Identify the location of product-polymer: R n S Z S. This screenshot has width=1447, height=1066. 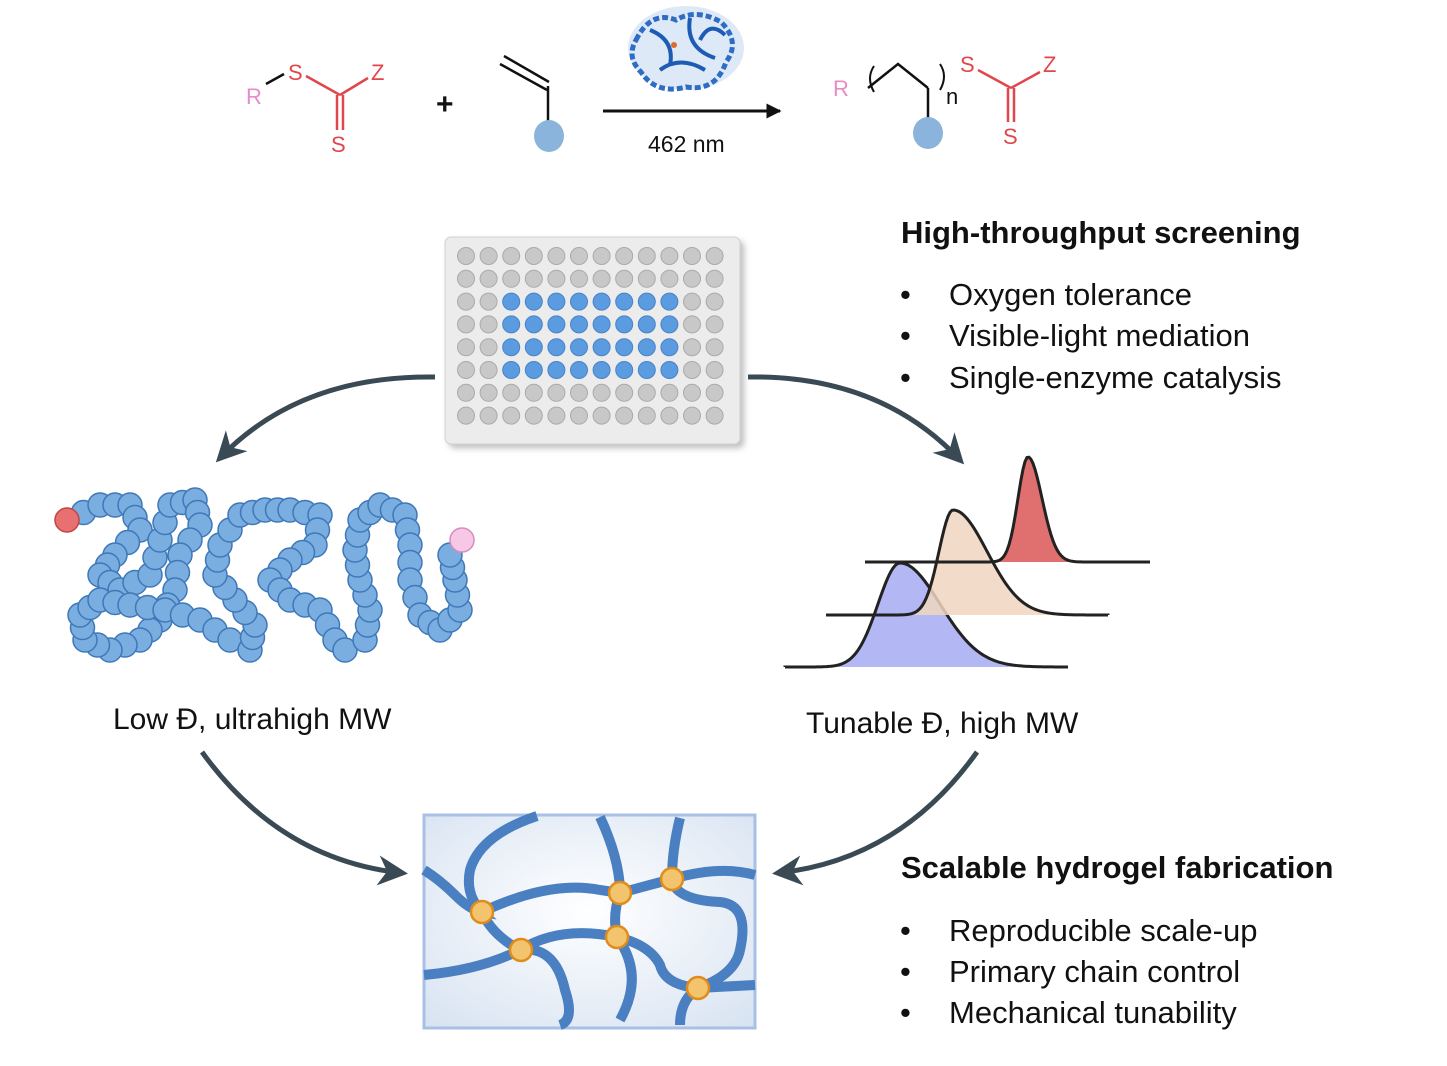
(944, 100).